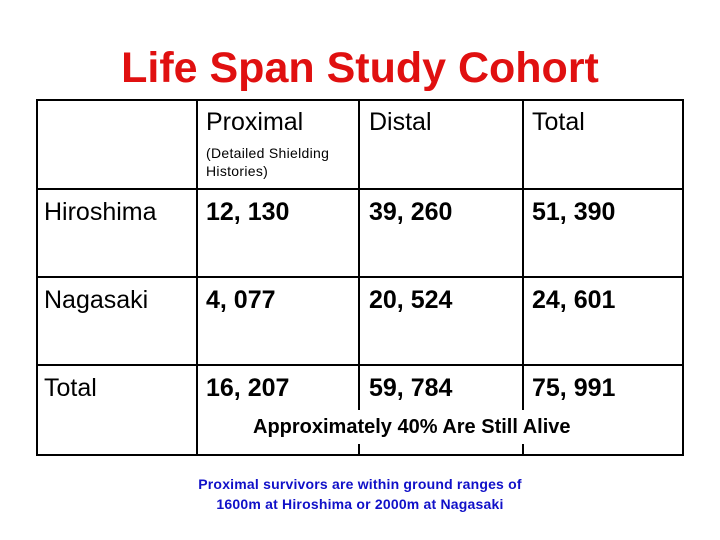  I want to click on header-distal: Distal, so click(400, 122).